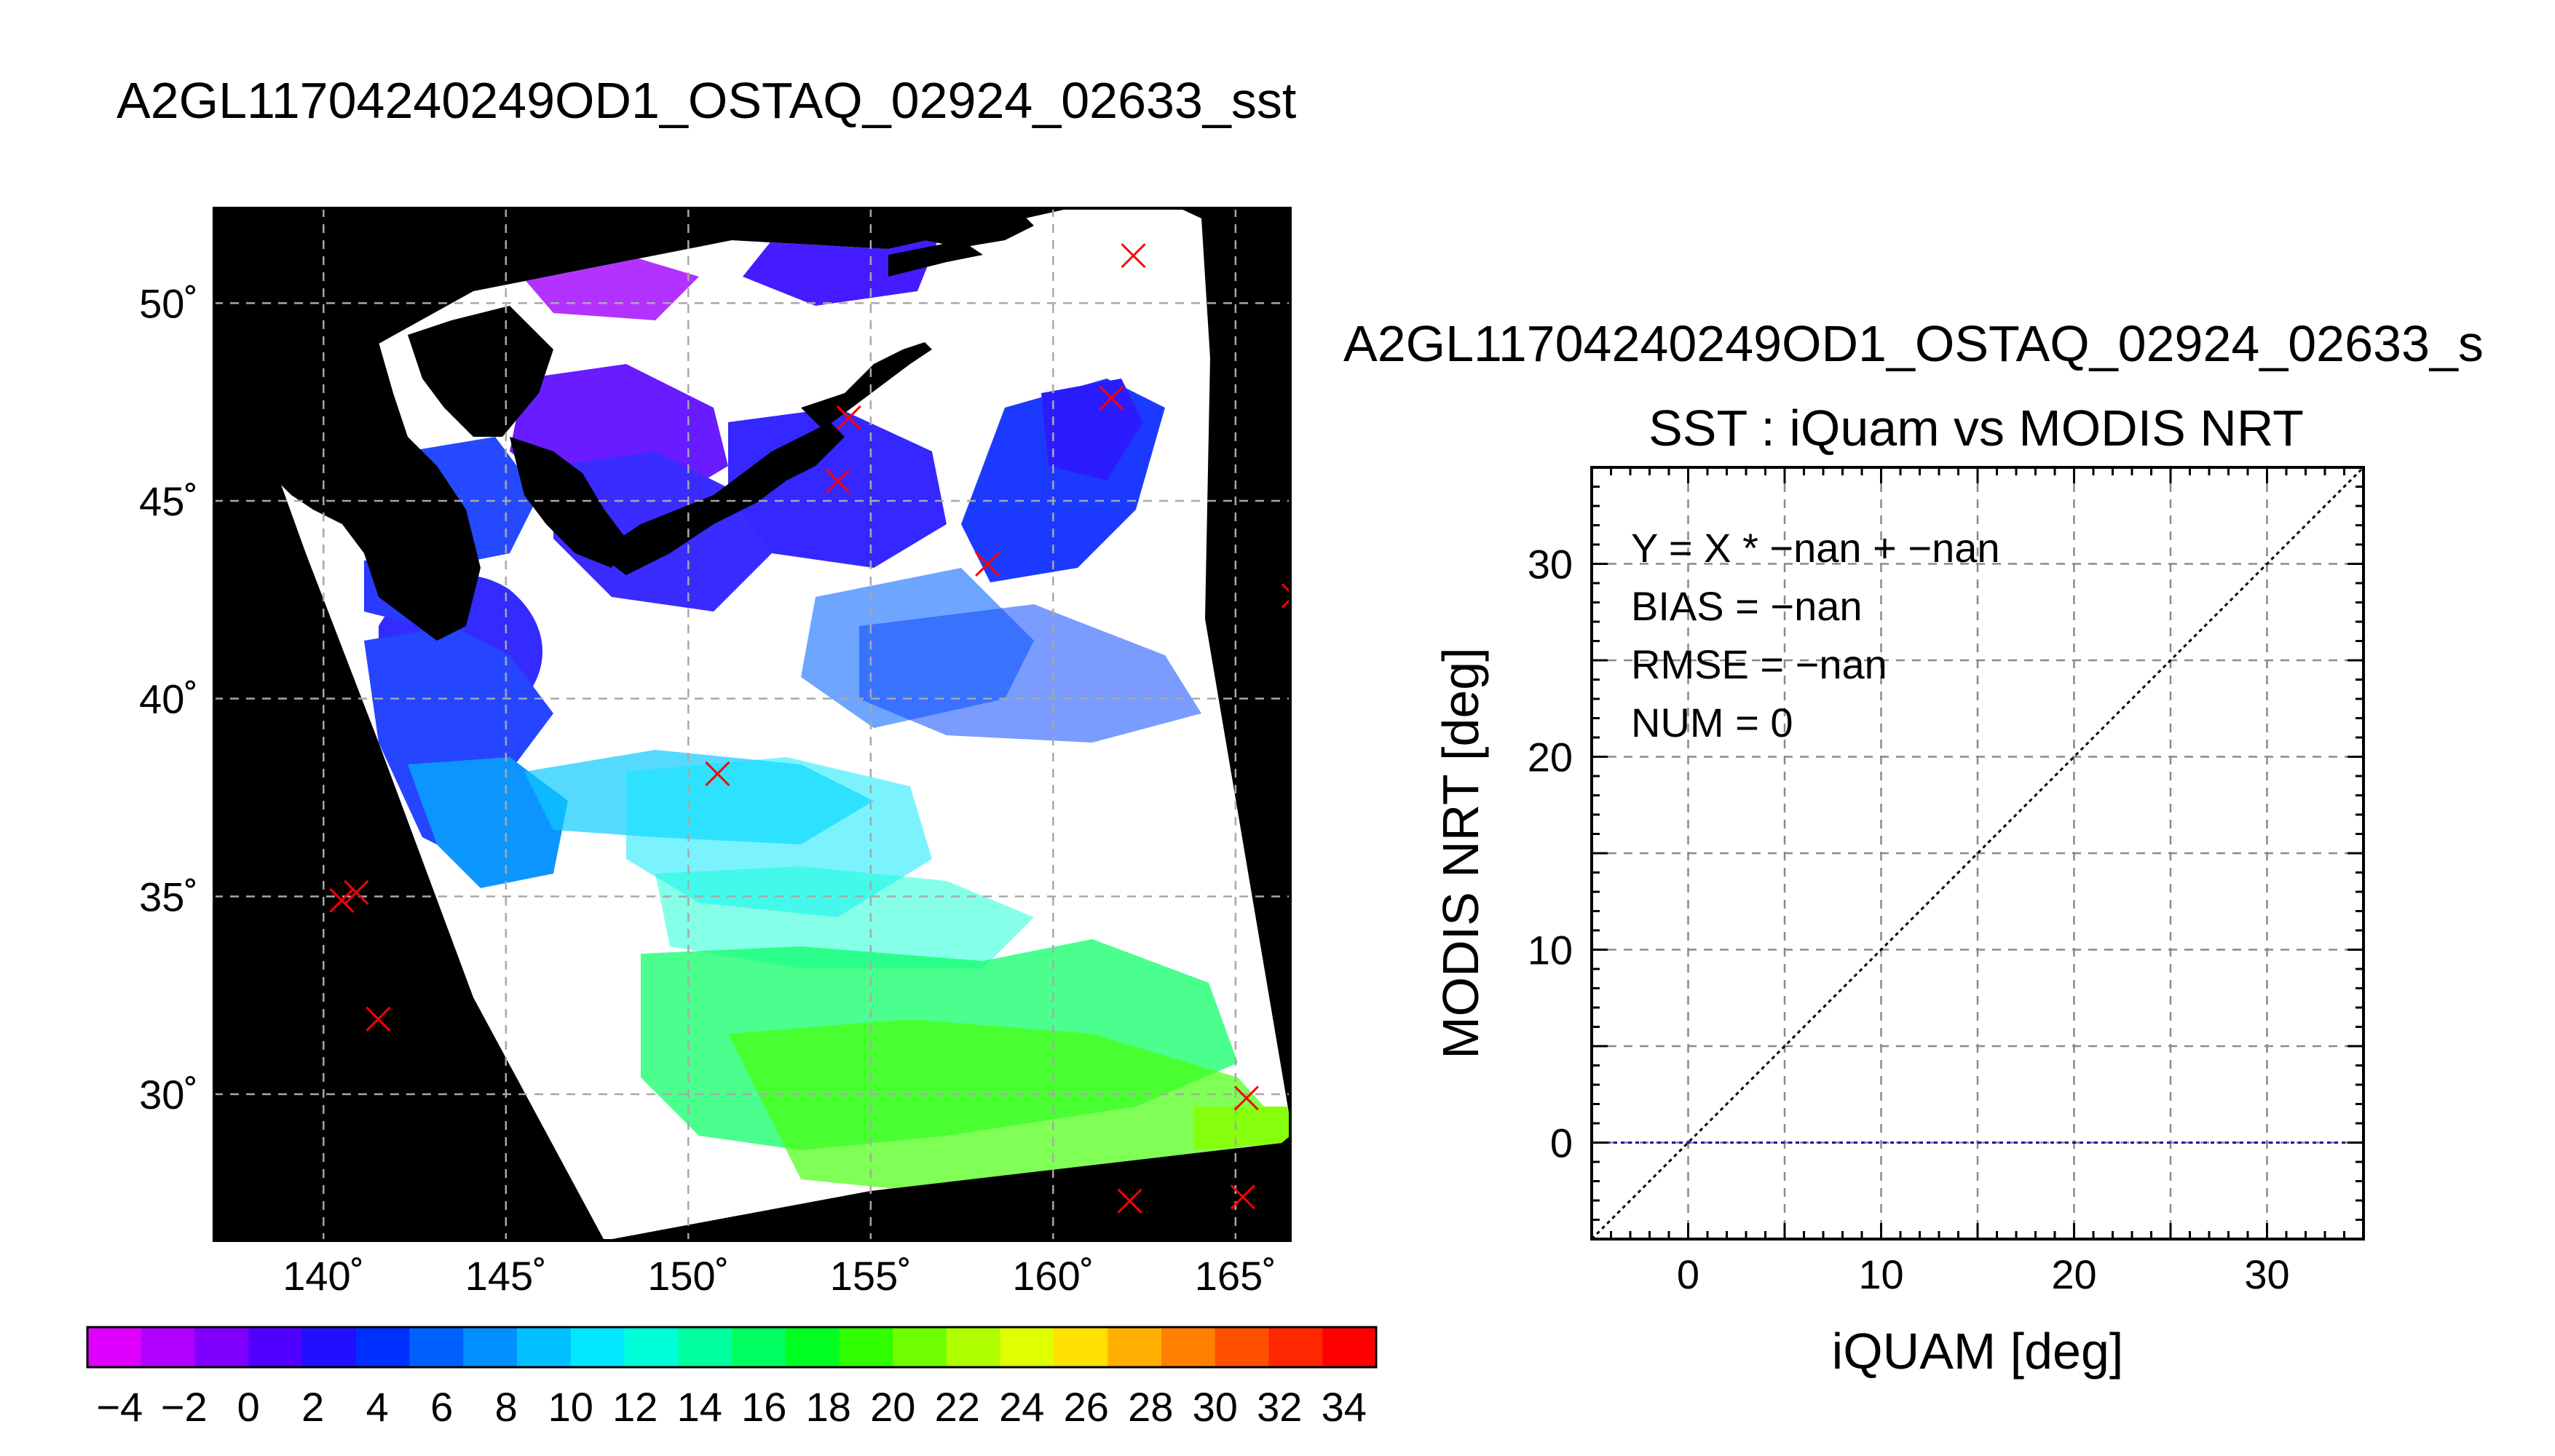 Image resolution: width=2555 pixels, height=1456 pixels. Describe the element at coordinates (506, 1276) in the screenshot. I see `map-x-tick-label: 145˚` at that location.